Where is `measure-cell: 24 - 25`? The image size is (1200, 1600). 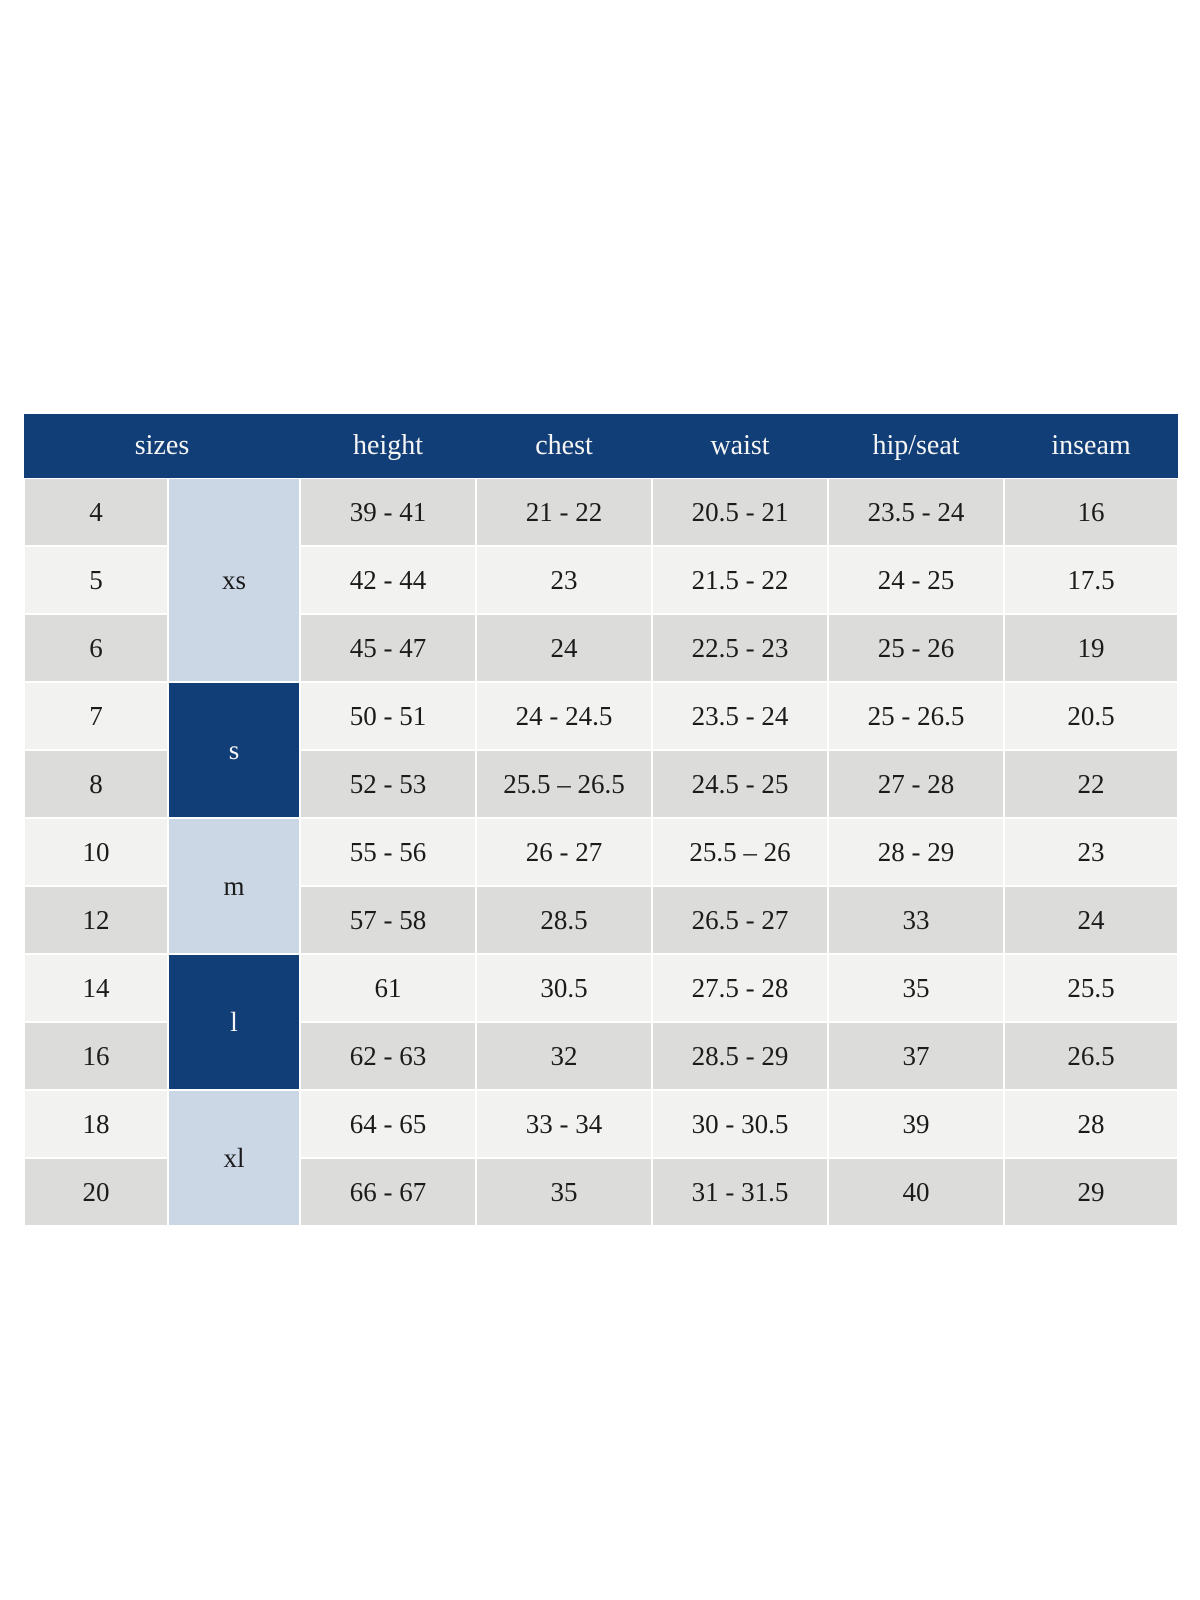 measure-cell: 24 - 25 is located at coordinates (916, 580).